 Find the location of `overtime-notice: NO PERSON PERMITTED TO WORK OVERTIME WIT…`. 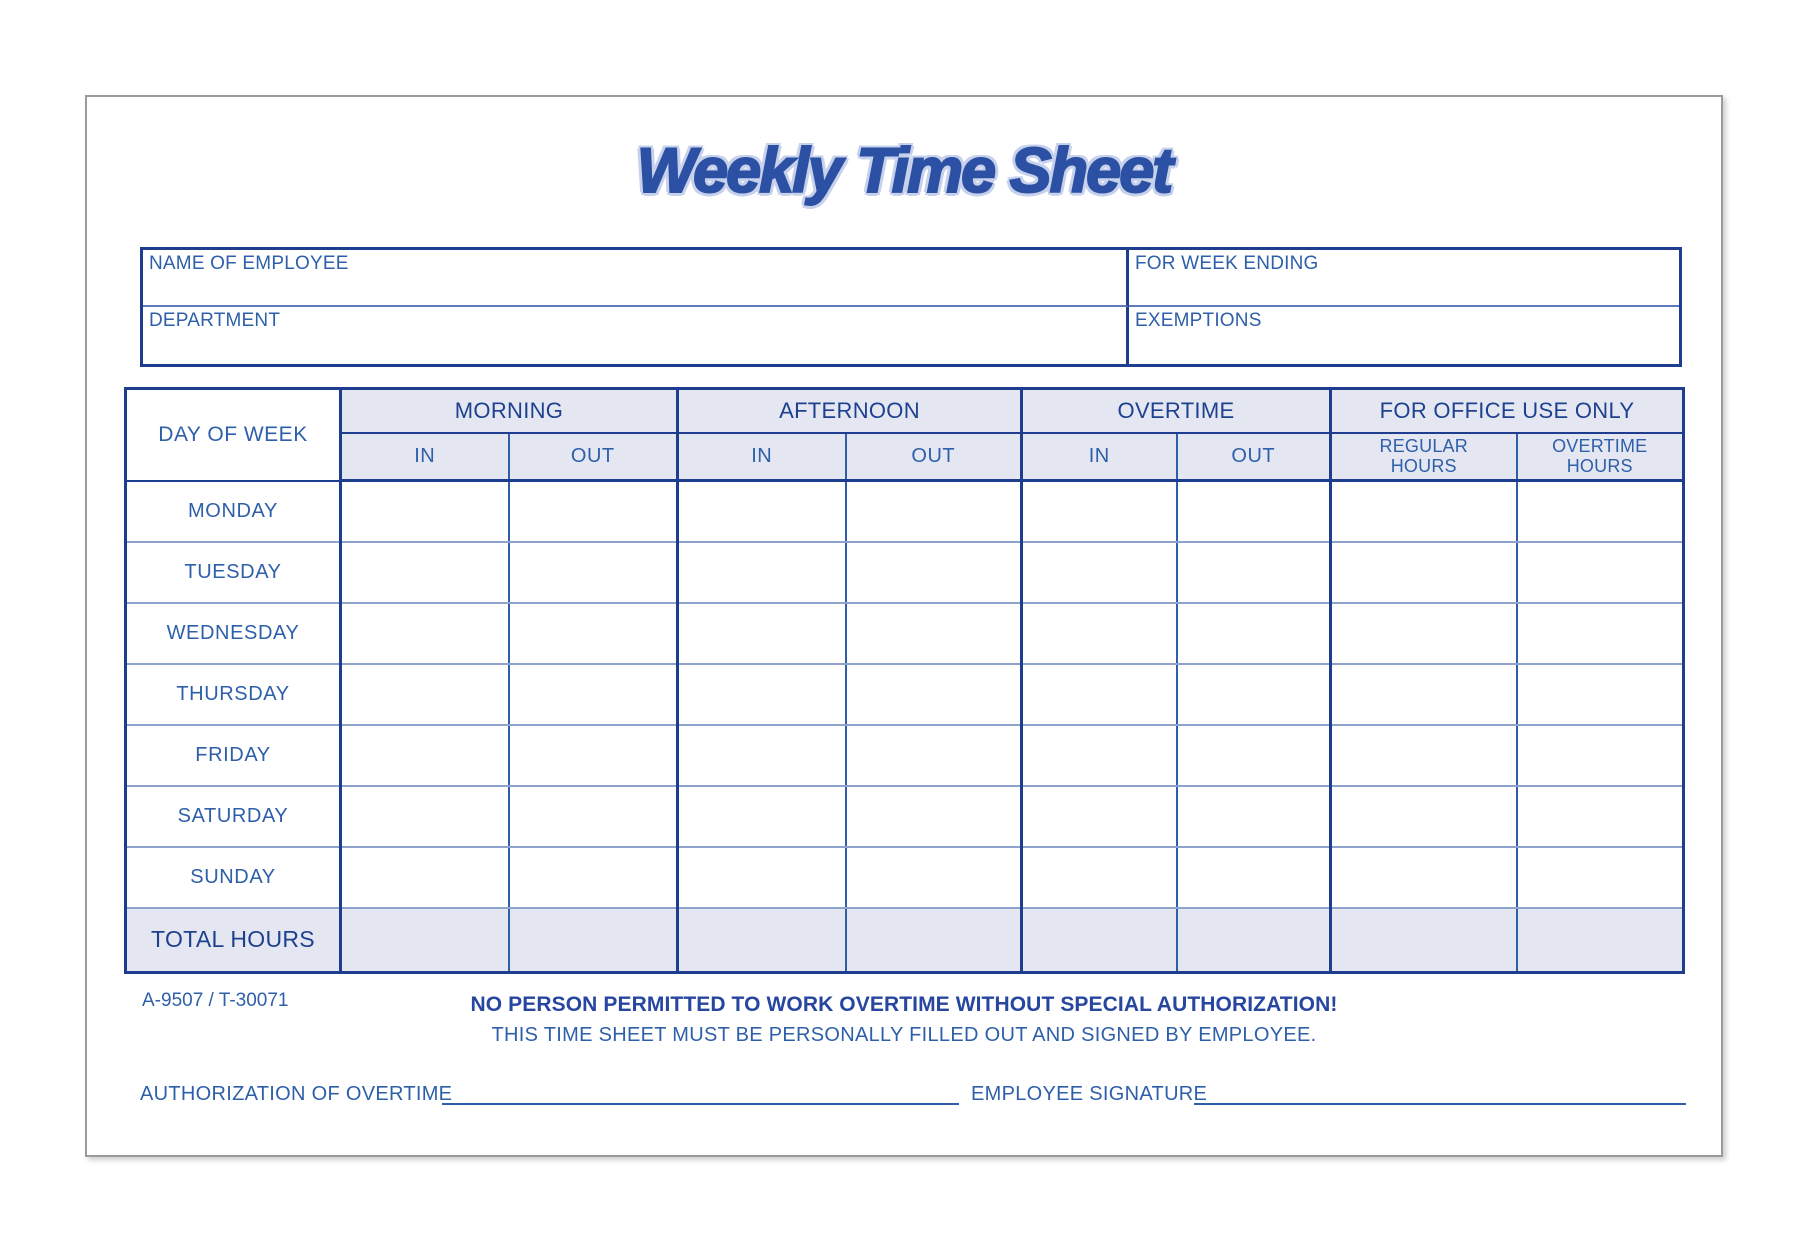

overtime-notice: NO PERSON PERMITTED TO WORK OVERTIME WIT… is located at coordinates (904, 1004).